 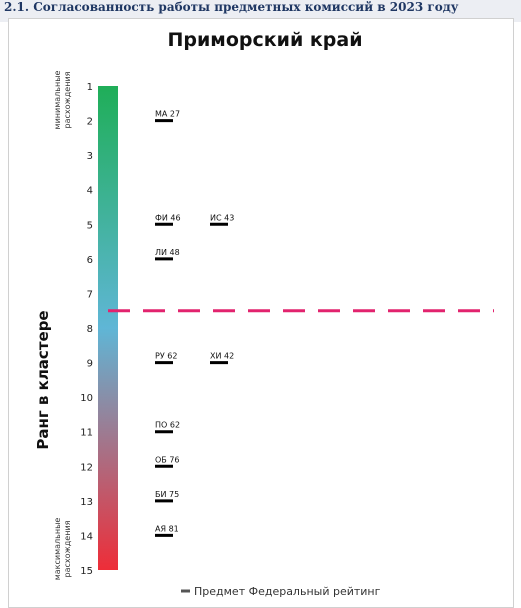 What do you see at coordinates (108, 328) in the screenshot?
I see `rank-gradient-bar` at bounding box center [108, 328].